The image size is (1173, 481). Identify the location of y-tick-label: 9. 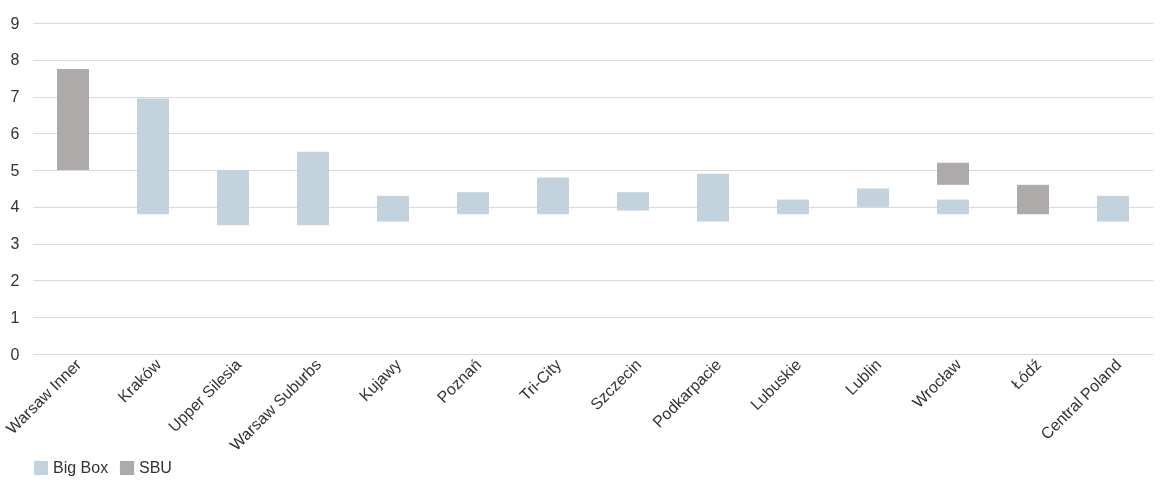
(15, 23).